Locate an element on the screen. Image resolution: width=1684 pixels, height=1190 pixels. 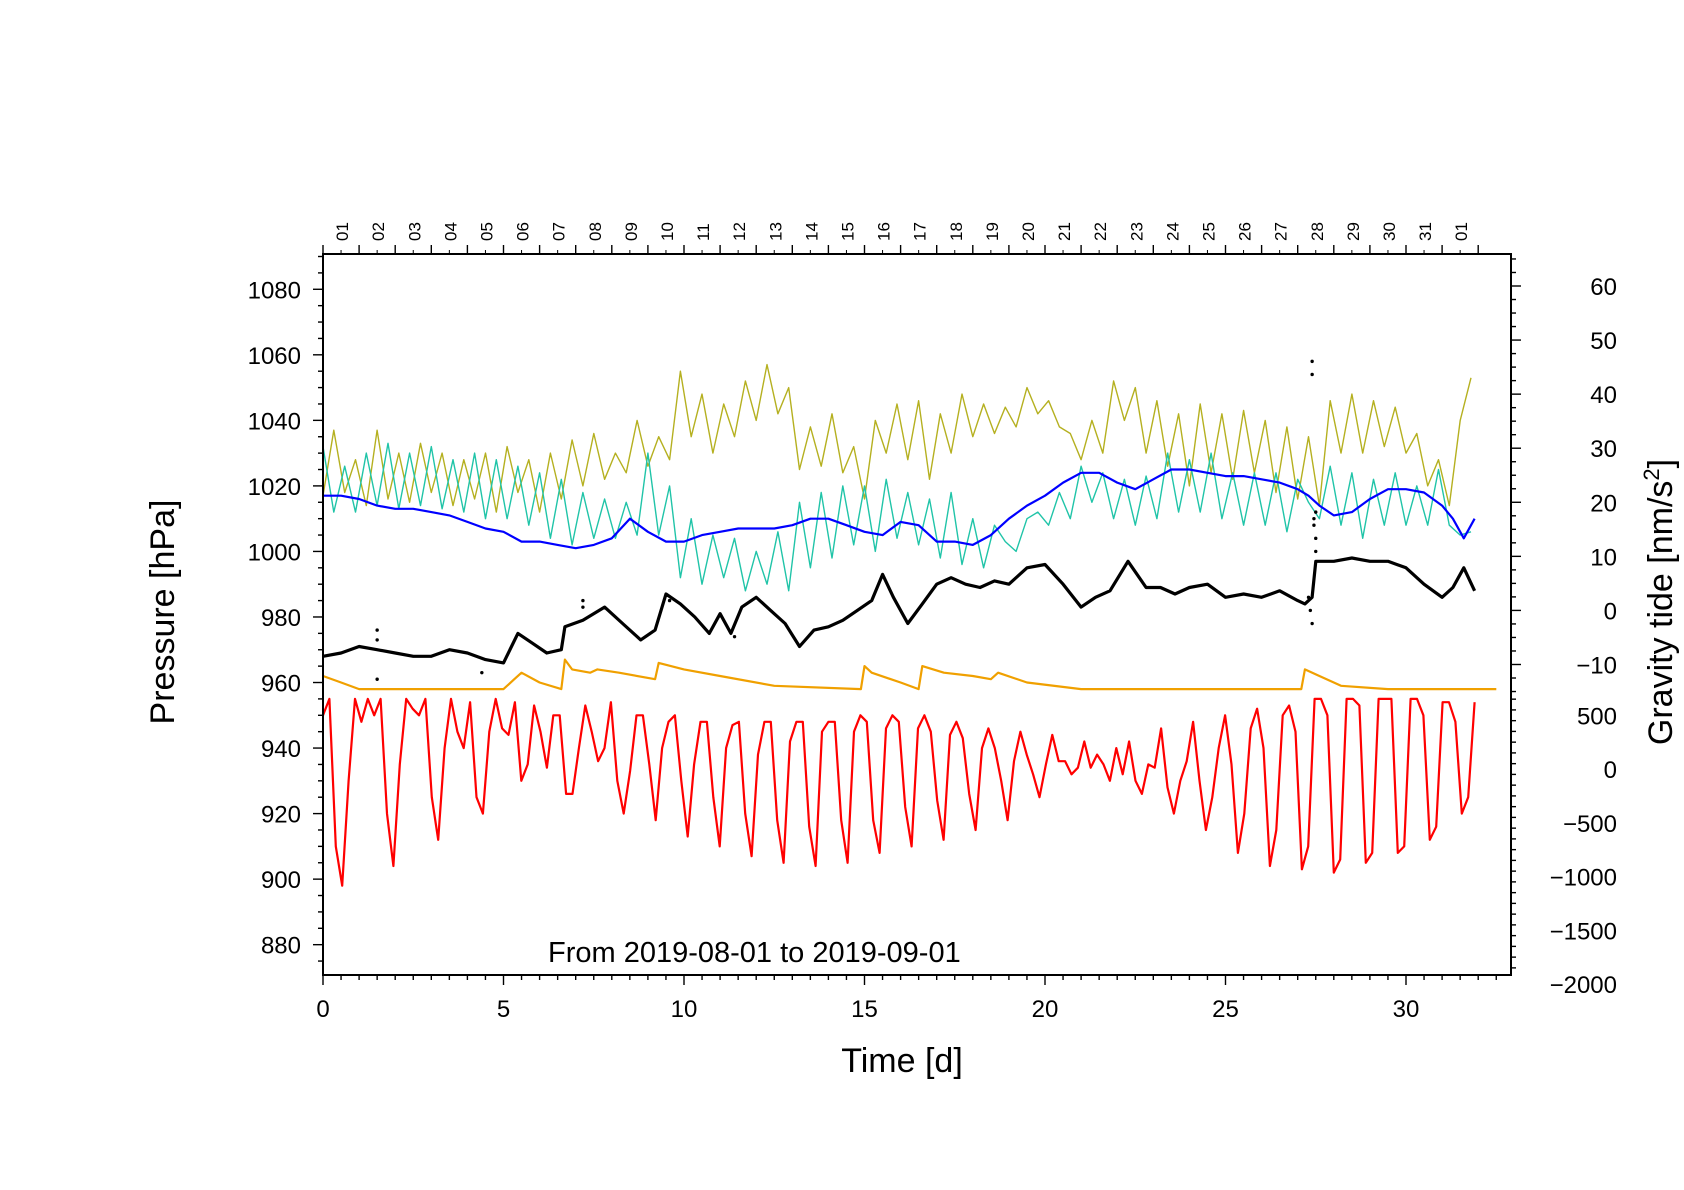
left-tick-label: 880 is located at coordinates (281, 946).